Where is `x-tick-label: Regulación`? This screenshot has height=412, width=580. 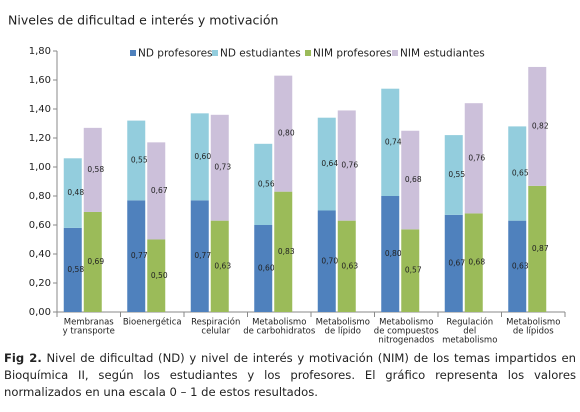
x-tick-label: Regulación is located at coordinates (469, 322).